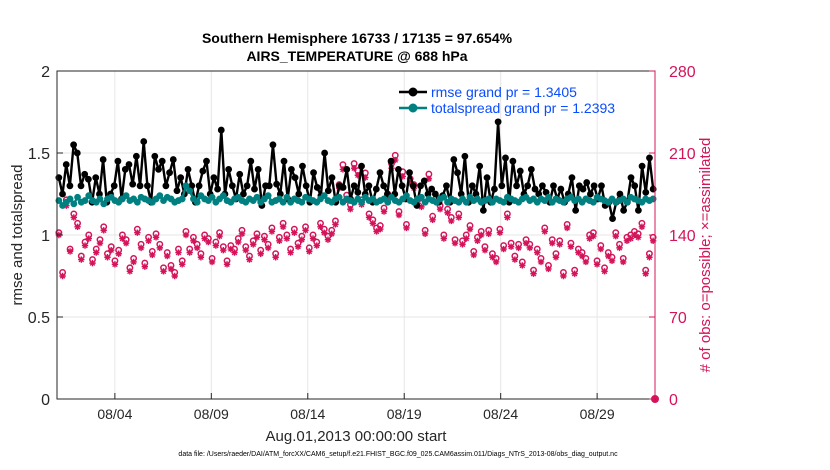  What do you see at coordinates (413, 92) in the screenshot?
I see `legend-marker-rmse` at bounding box center [413, 92].